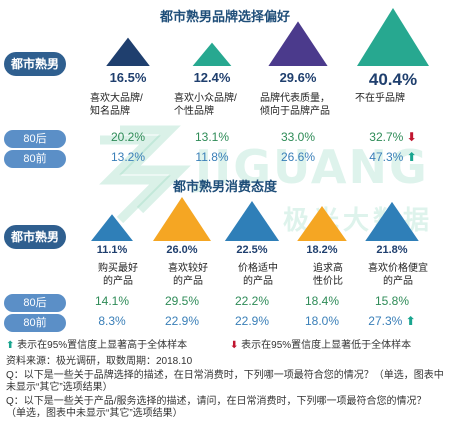 The width and height of the screenshot is (450, 424). What do you see at coordinates (182, 250) in the screenshot?
I see `chart2-headline-1: 26.0%` at bounding box center [182, 250].